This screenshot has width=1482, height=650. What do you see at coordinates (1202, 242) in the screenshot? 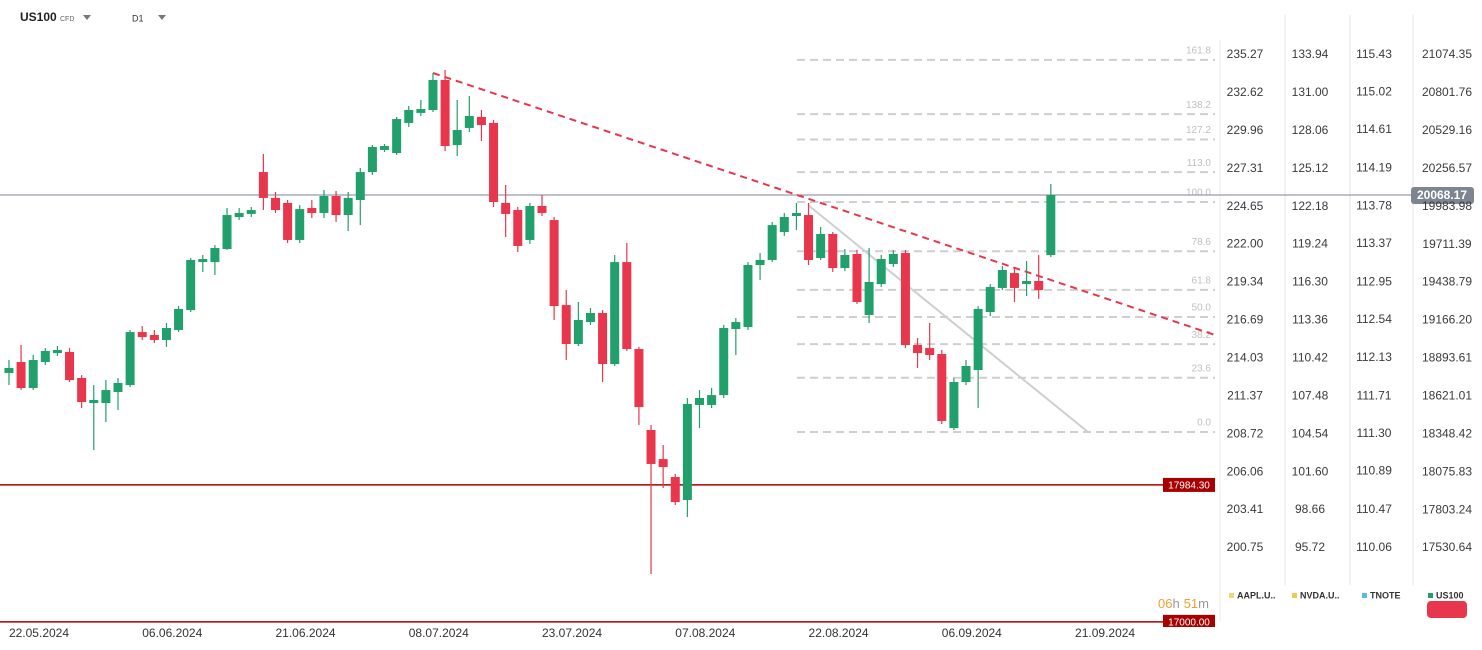
I see `fib-level-label: 78.6` at bounding box center [1202, 242].